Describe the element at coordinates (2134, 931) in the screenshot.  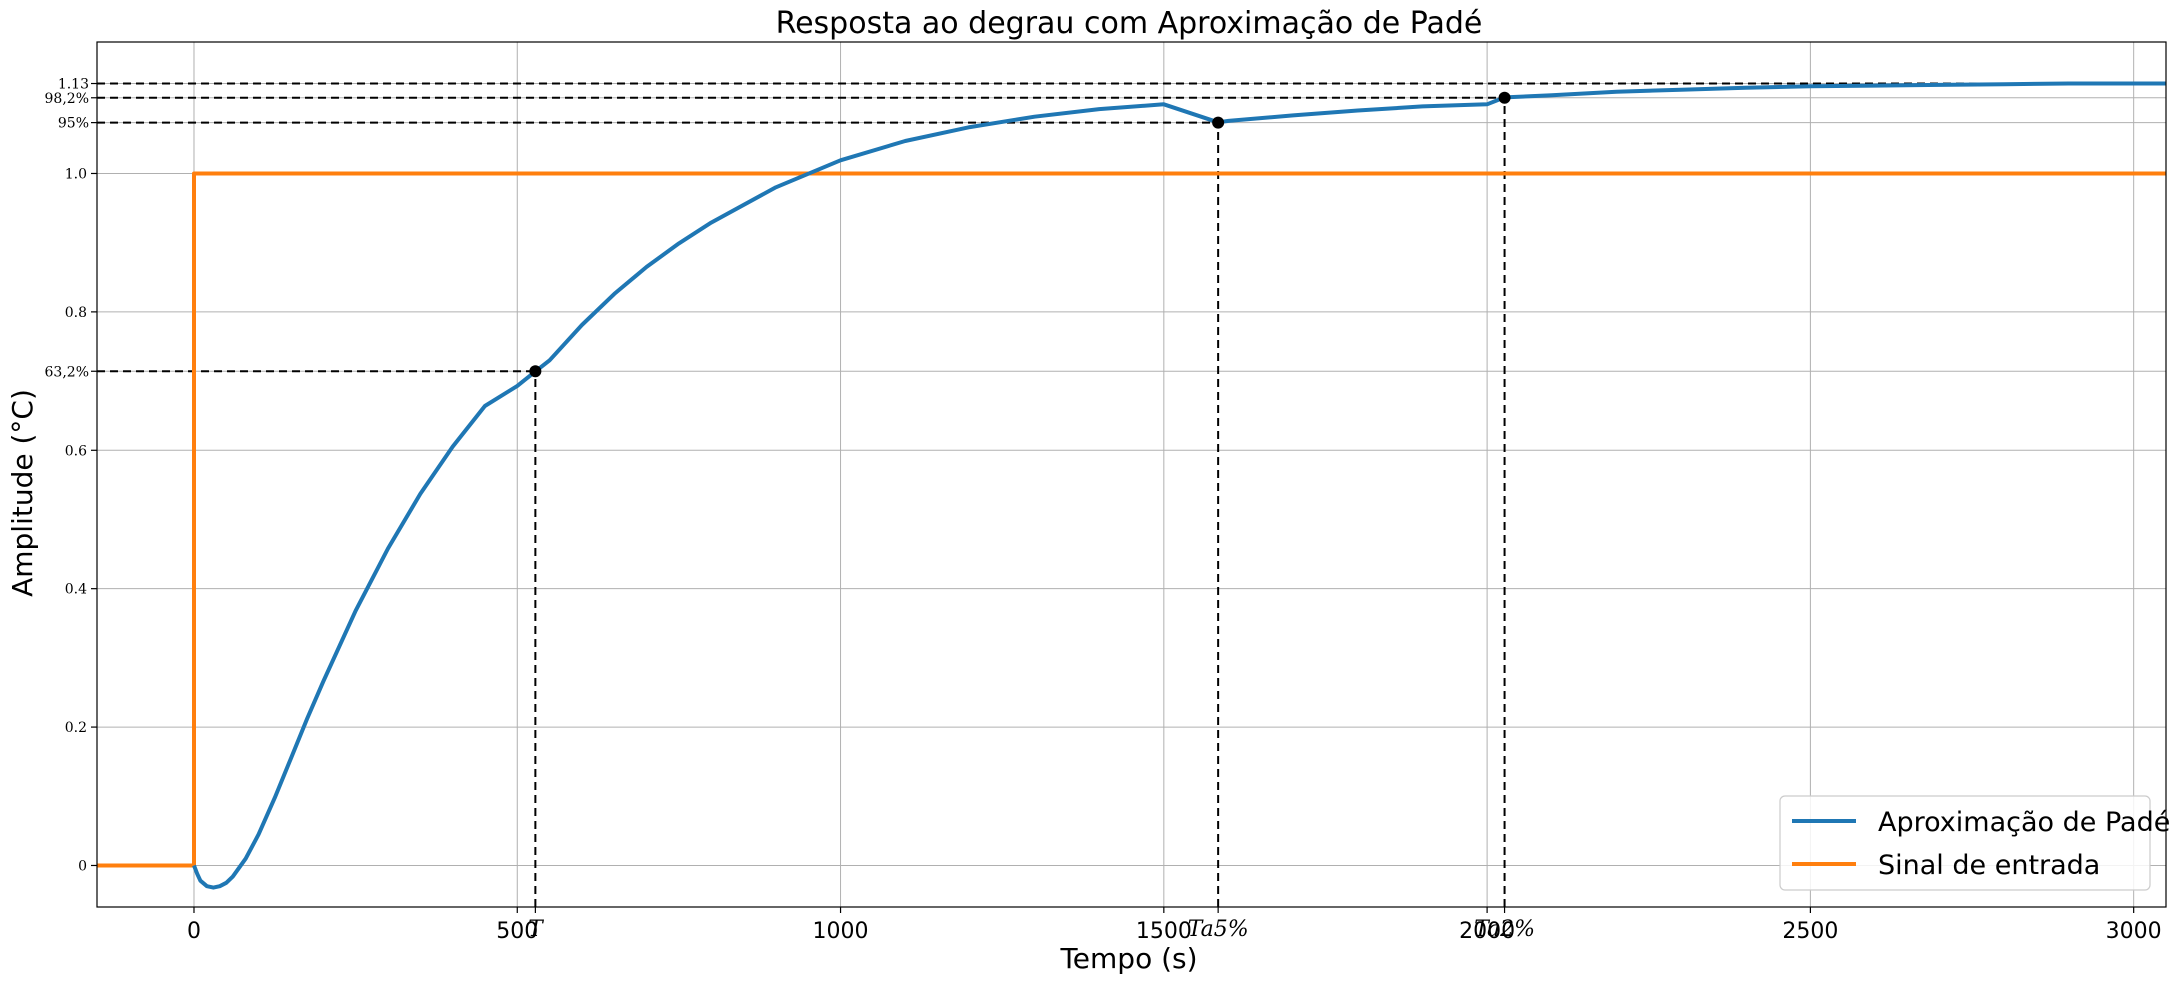
I see `x-tick-label: 3000` at that location.